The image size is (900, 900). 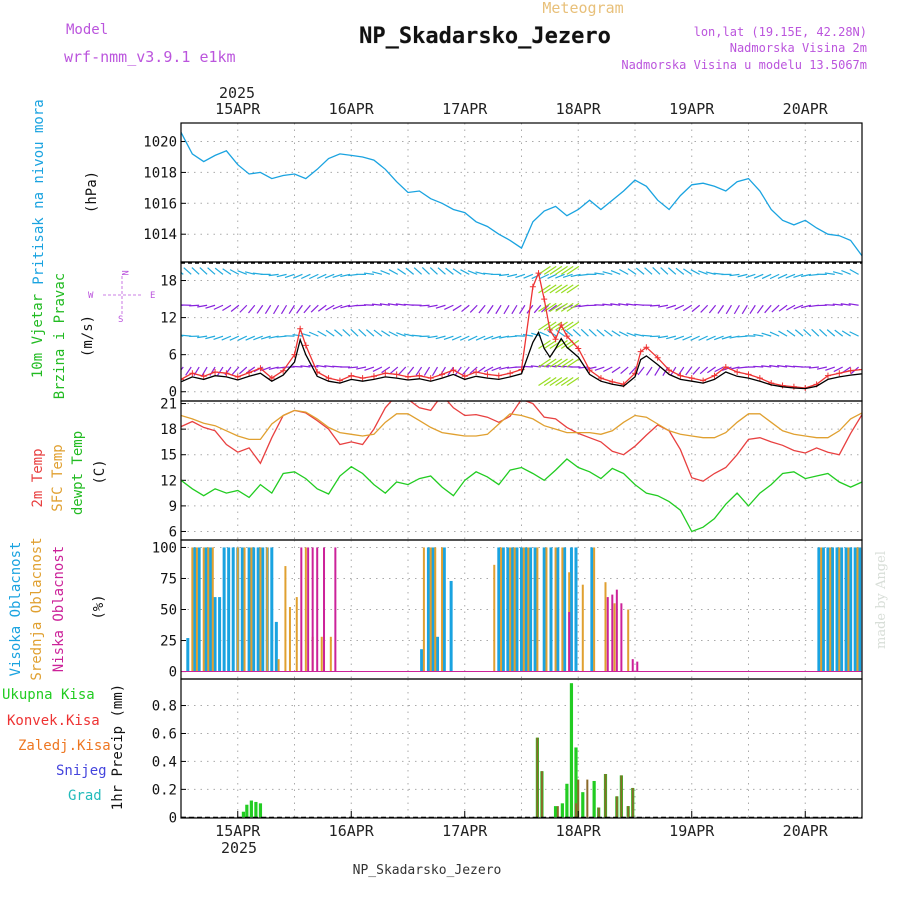 I want to click on pressure-ytick-label: 1018, so click(x=160, y=173).